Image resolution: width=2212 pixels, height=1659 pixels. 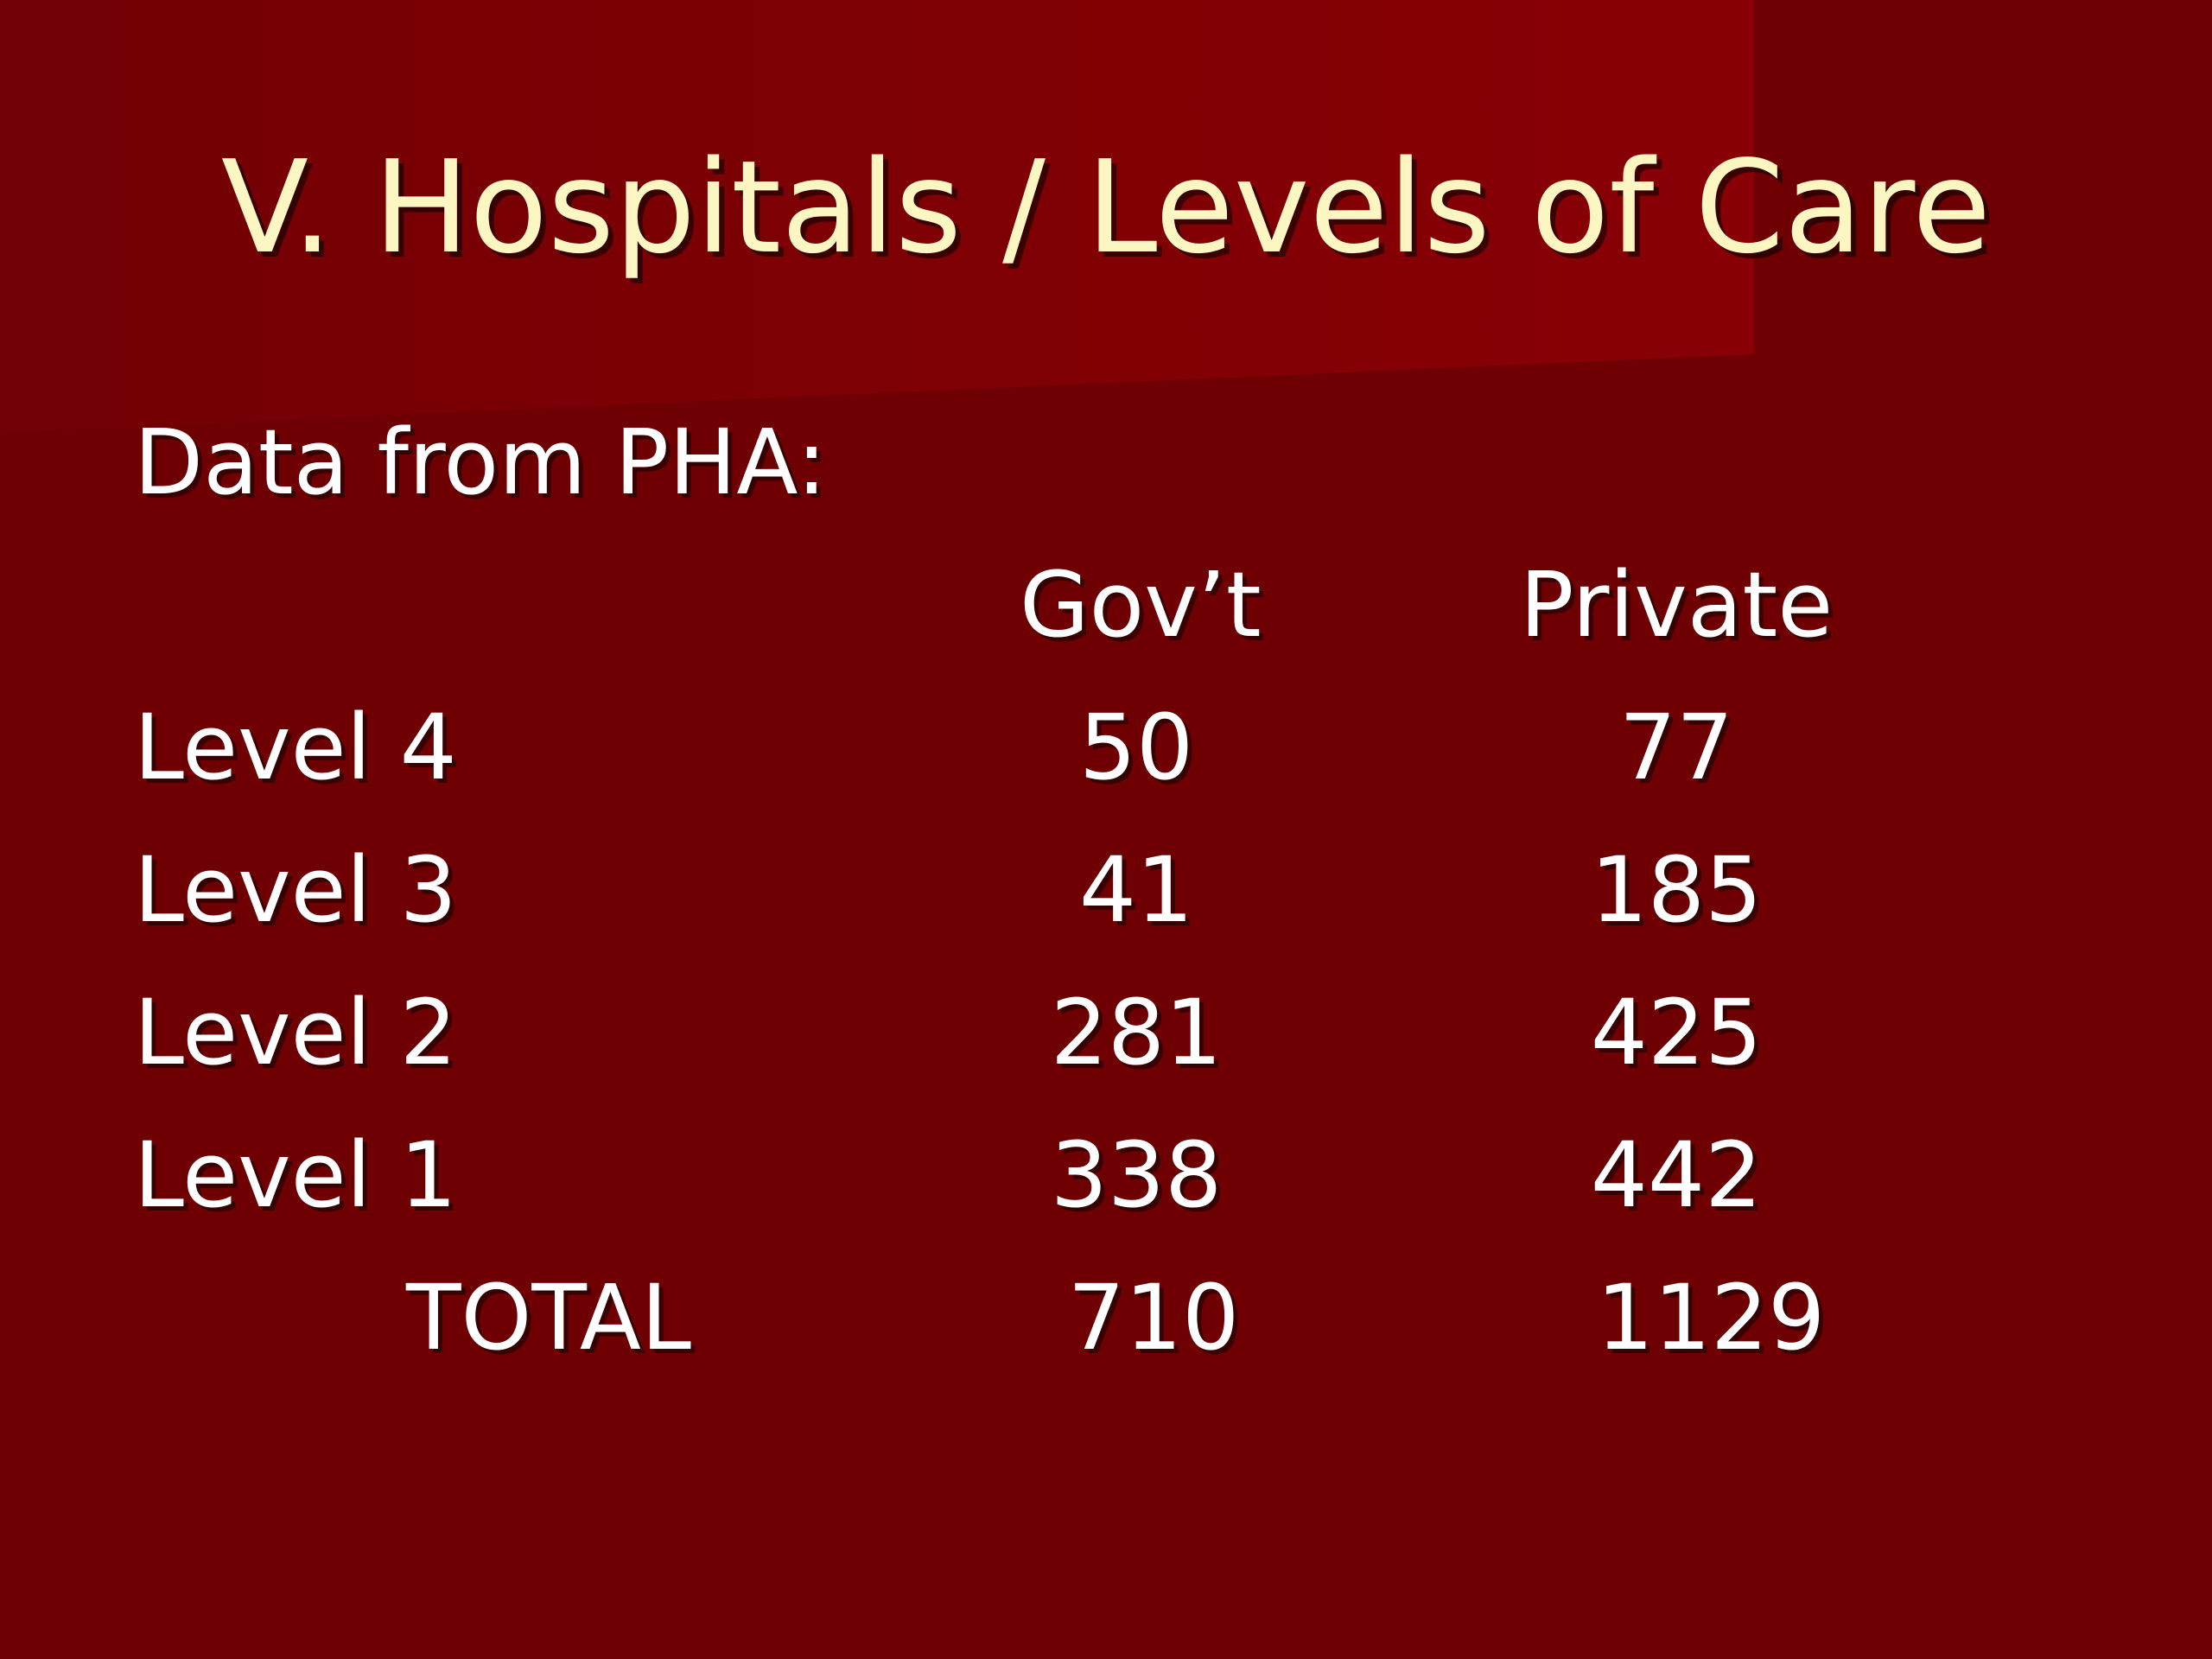 I want to click on private-value: 442, so click(x=1676, y=1175).